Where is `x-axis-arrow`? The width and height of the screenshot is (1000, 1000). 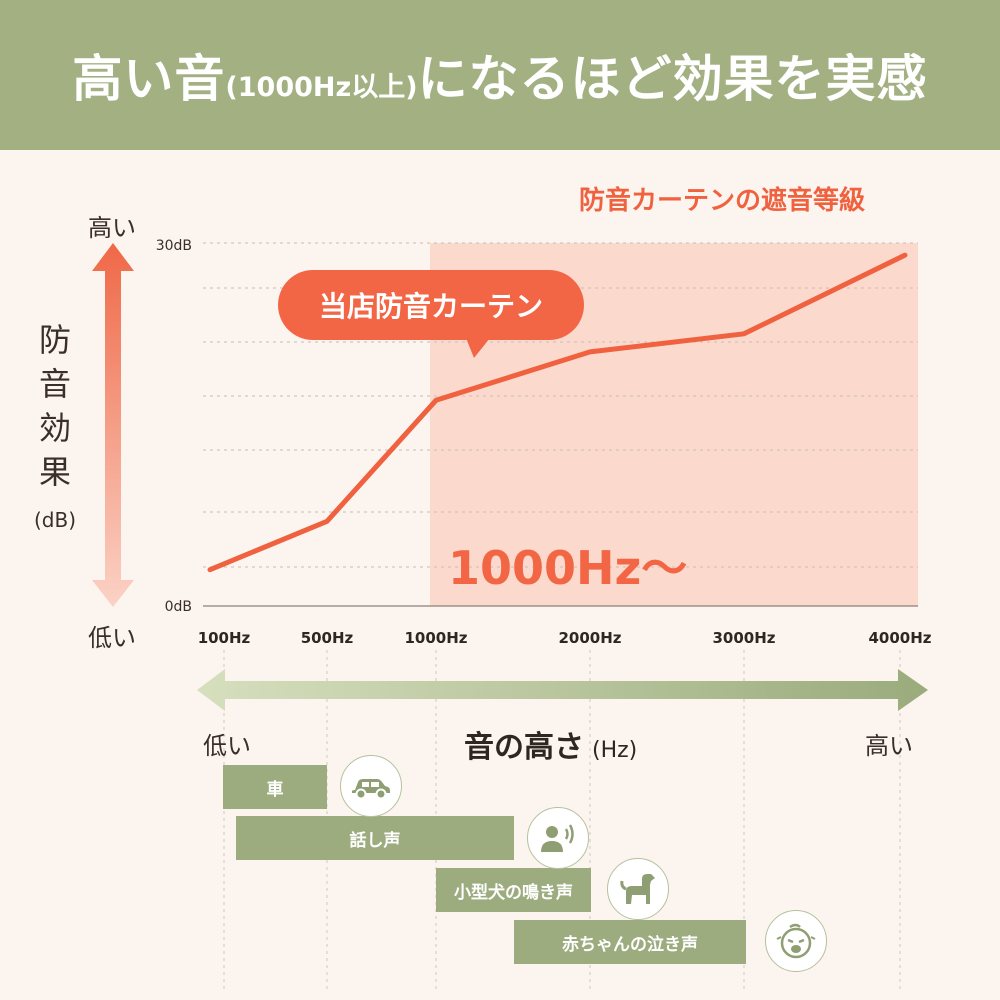
x-axis-arrow is located at coordinates (562, 690).